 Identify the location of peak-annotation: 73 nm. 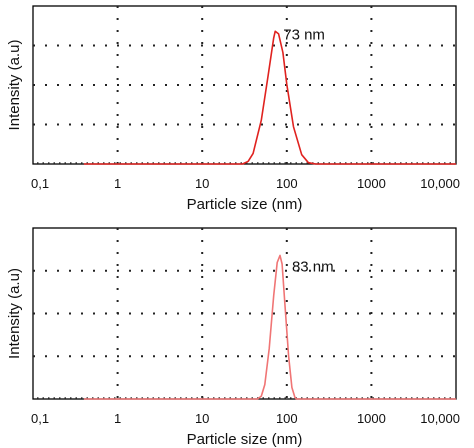
(304, 34).